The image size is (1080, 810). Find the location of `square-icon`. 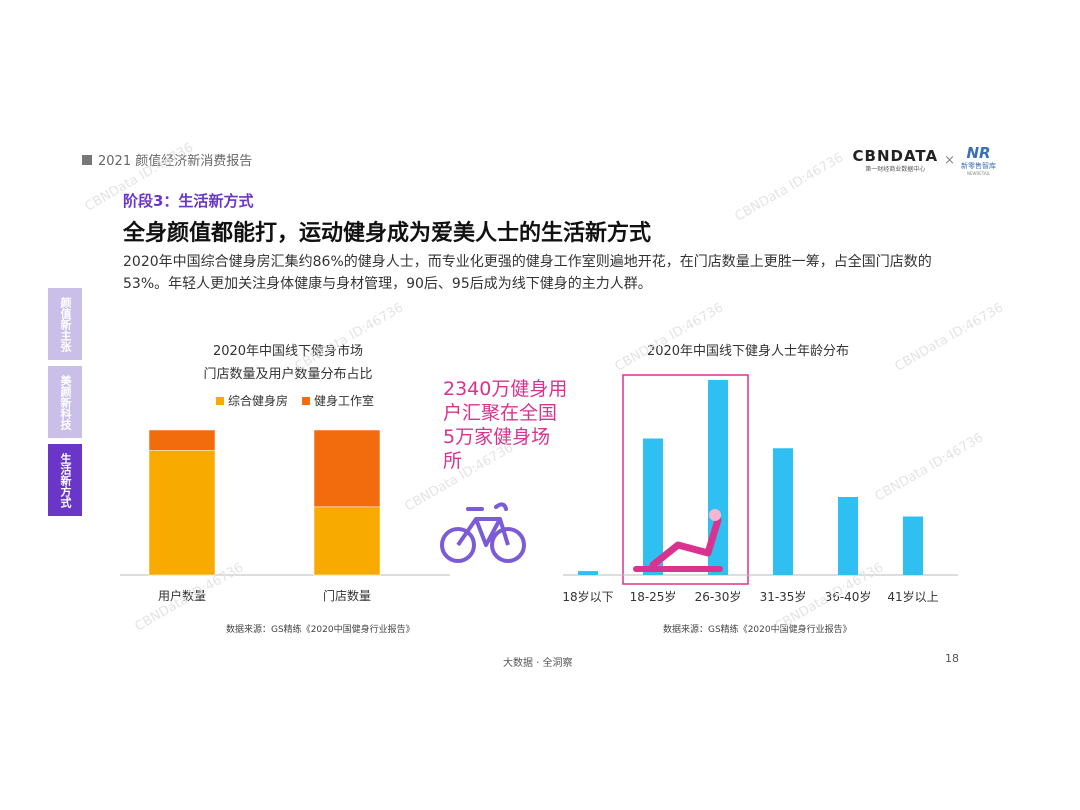

square-icon is located at coordinates (87, 159).